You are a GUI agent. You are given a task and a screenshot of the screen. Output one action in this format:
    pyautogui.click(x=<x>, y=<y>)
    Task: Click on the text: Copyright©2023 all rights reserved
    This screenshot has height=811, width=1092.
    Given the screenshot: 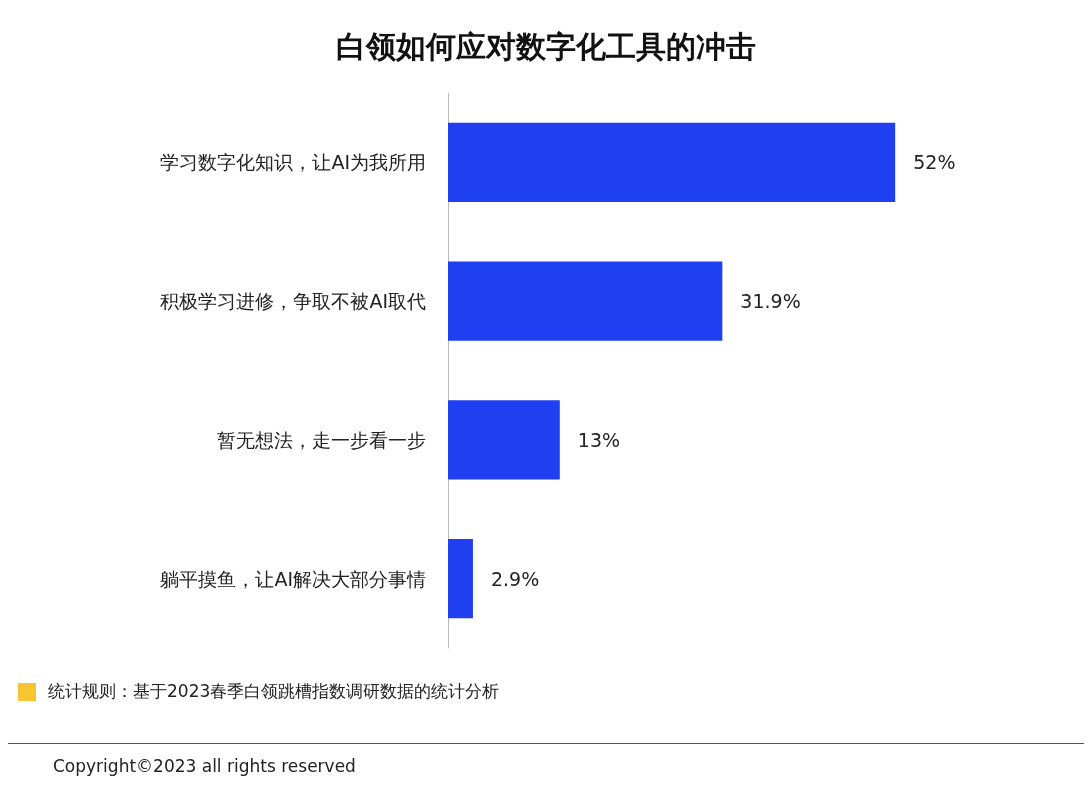 What is the action you would take?
    pyautogui.click(x=205, y=766)
    